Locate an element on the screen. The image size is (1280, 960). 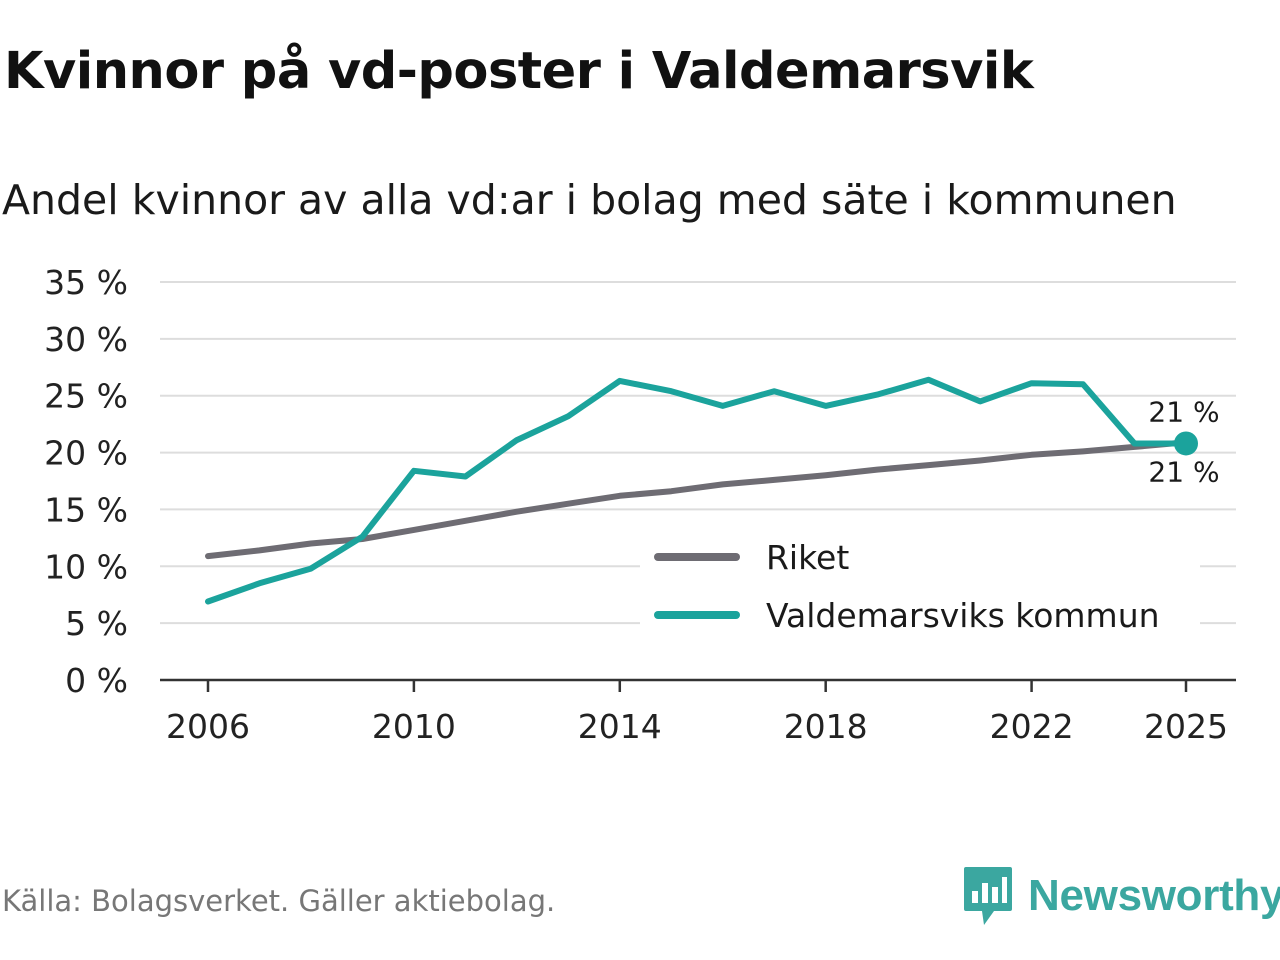
chart-title: Kvinnor på vd-poster i Valdemarsvik is located at coordinates (519, 71).